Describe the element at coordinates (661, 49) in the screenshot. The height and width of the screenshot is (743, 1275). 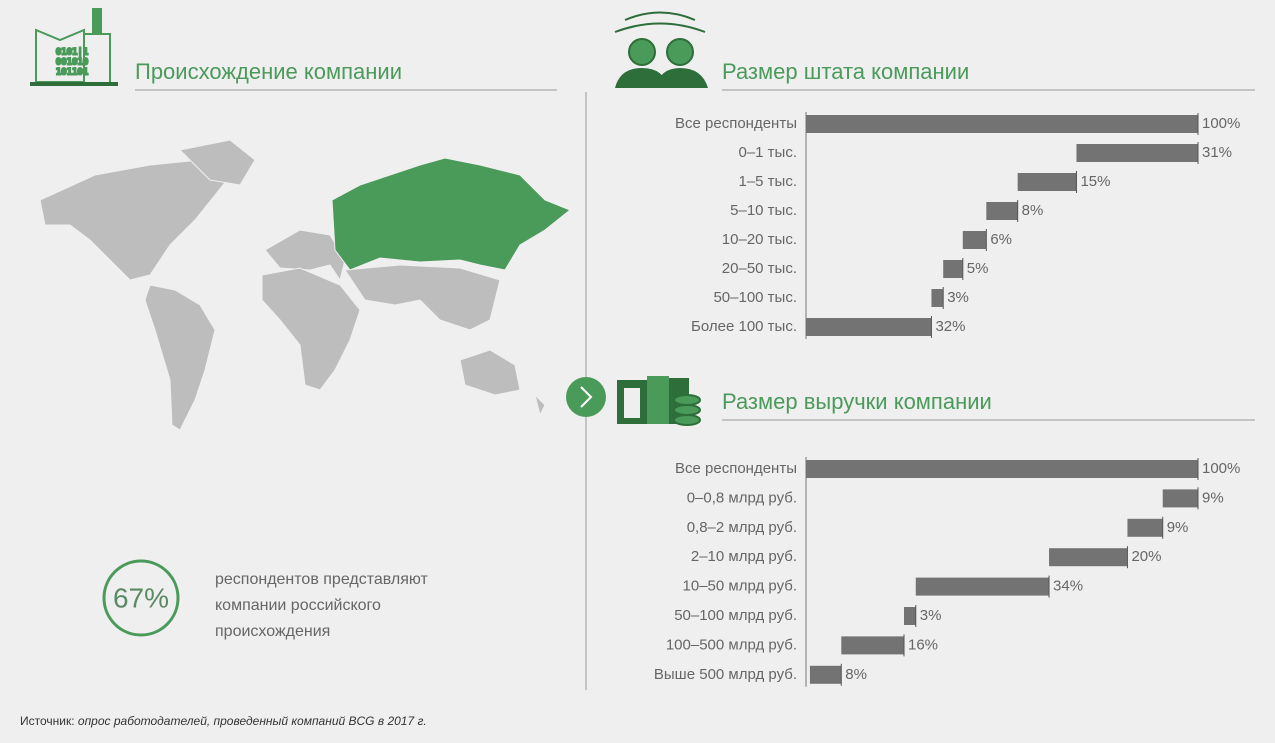
I see `people-icon` at that location.